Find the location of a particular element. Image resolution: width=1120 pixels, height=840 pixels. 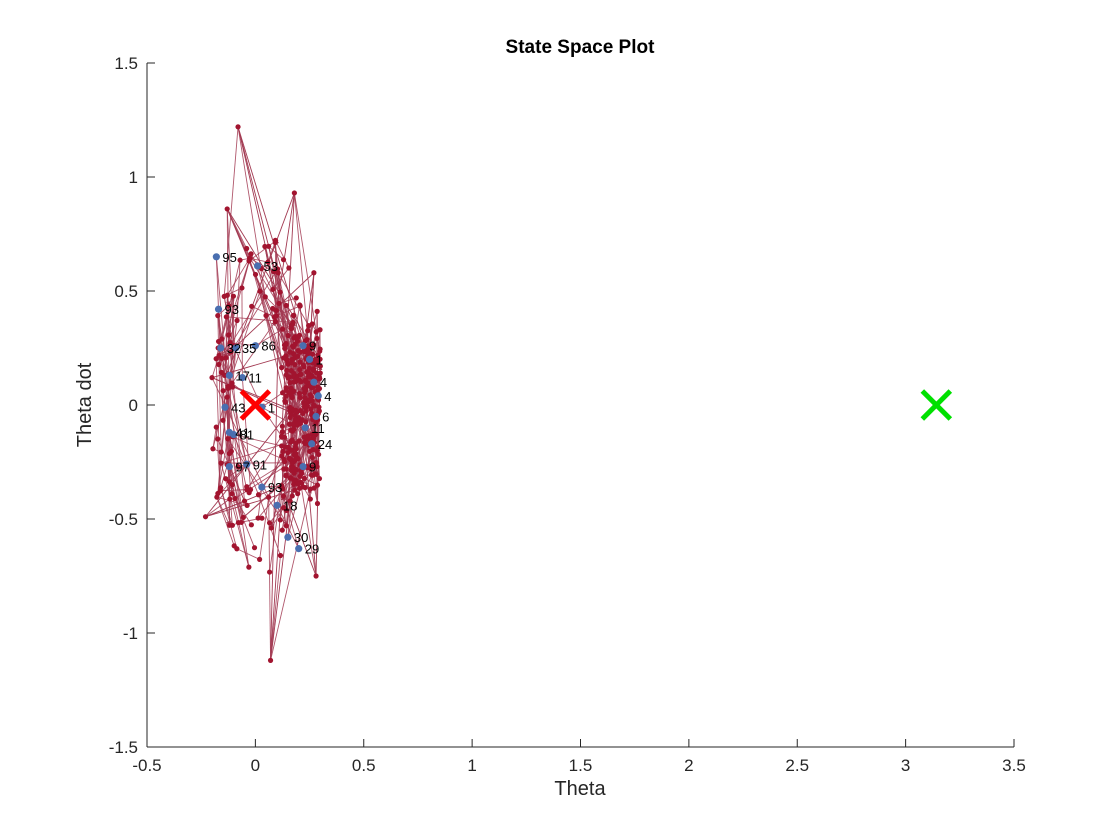

node-label: 18 is located at coordinates (290, 505).